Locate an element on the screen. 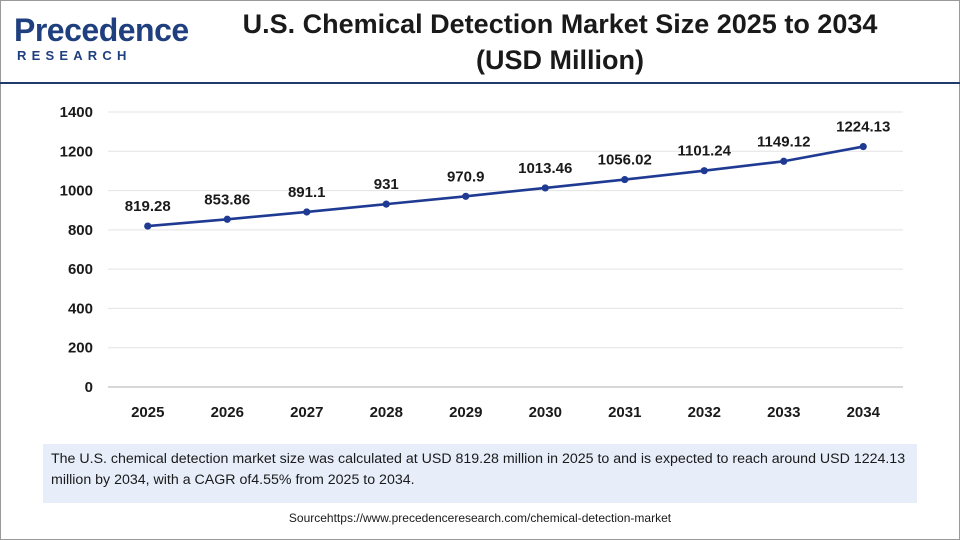 The height and width of the screenshot is (540, 960). data-label: 853.86 is located at coordinates (227, 199).